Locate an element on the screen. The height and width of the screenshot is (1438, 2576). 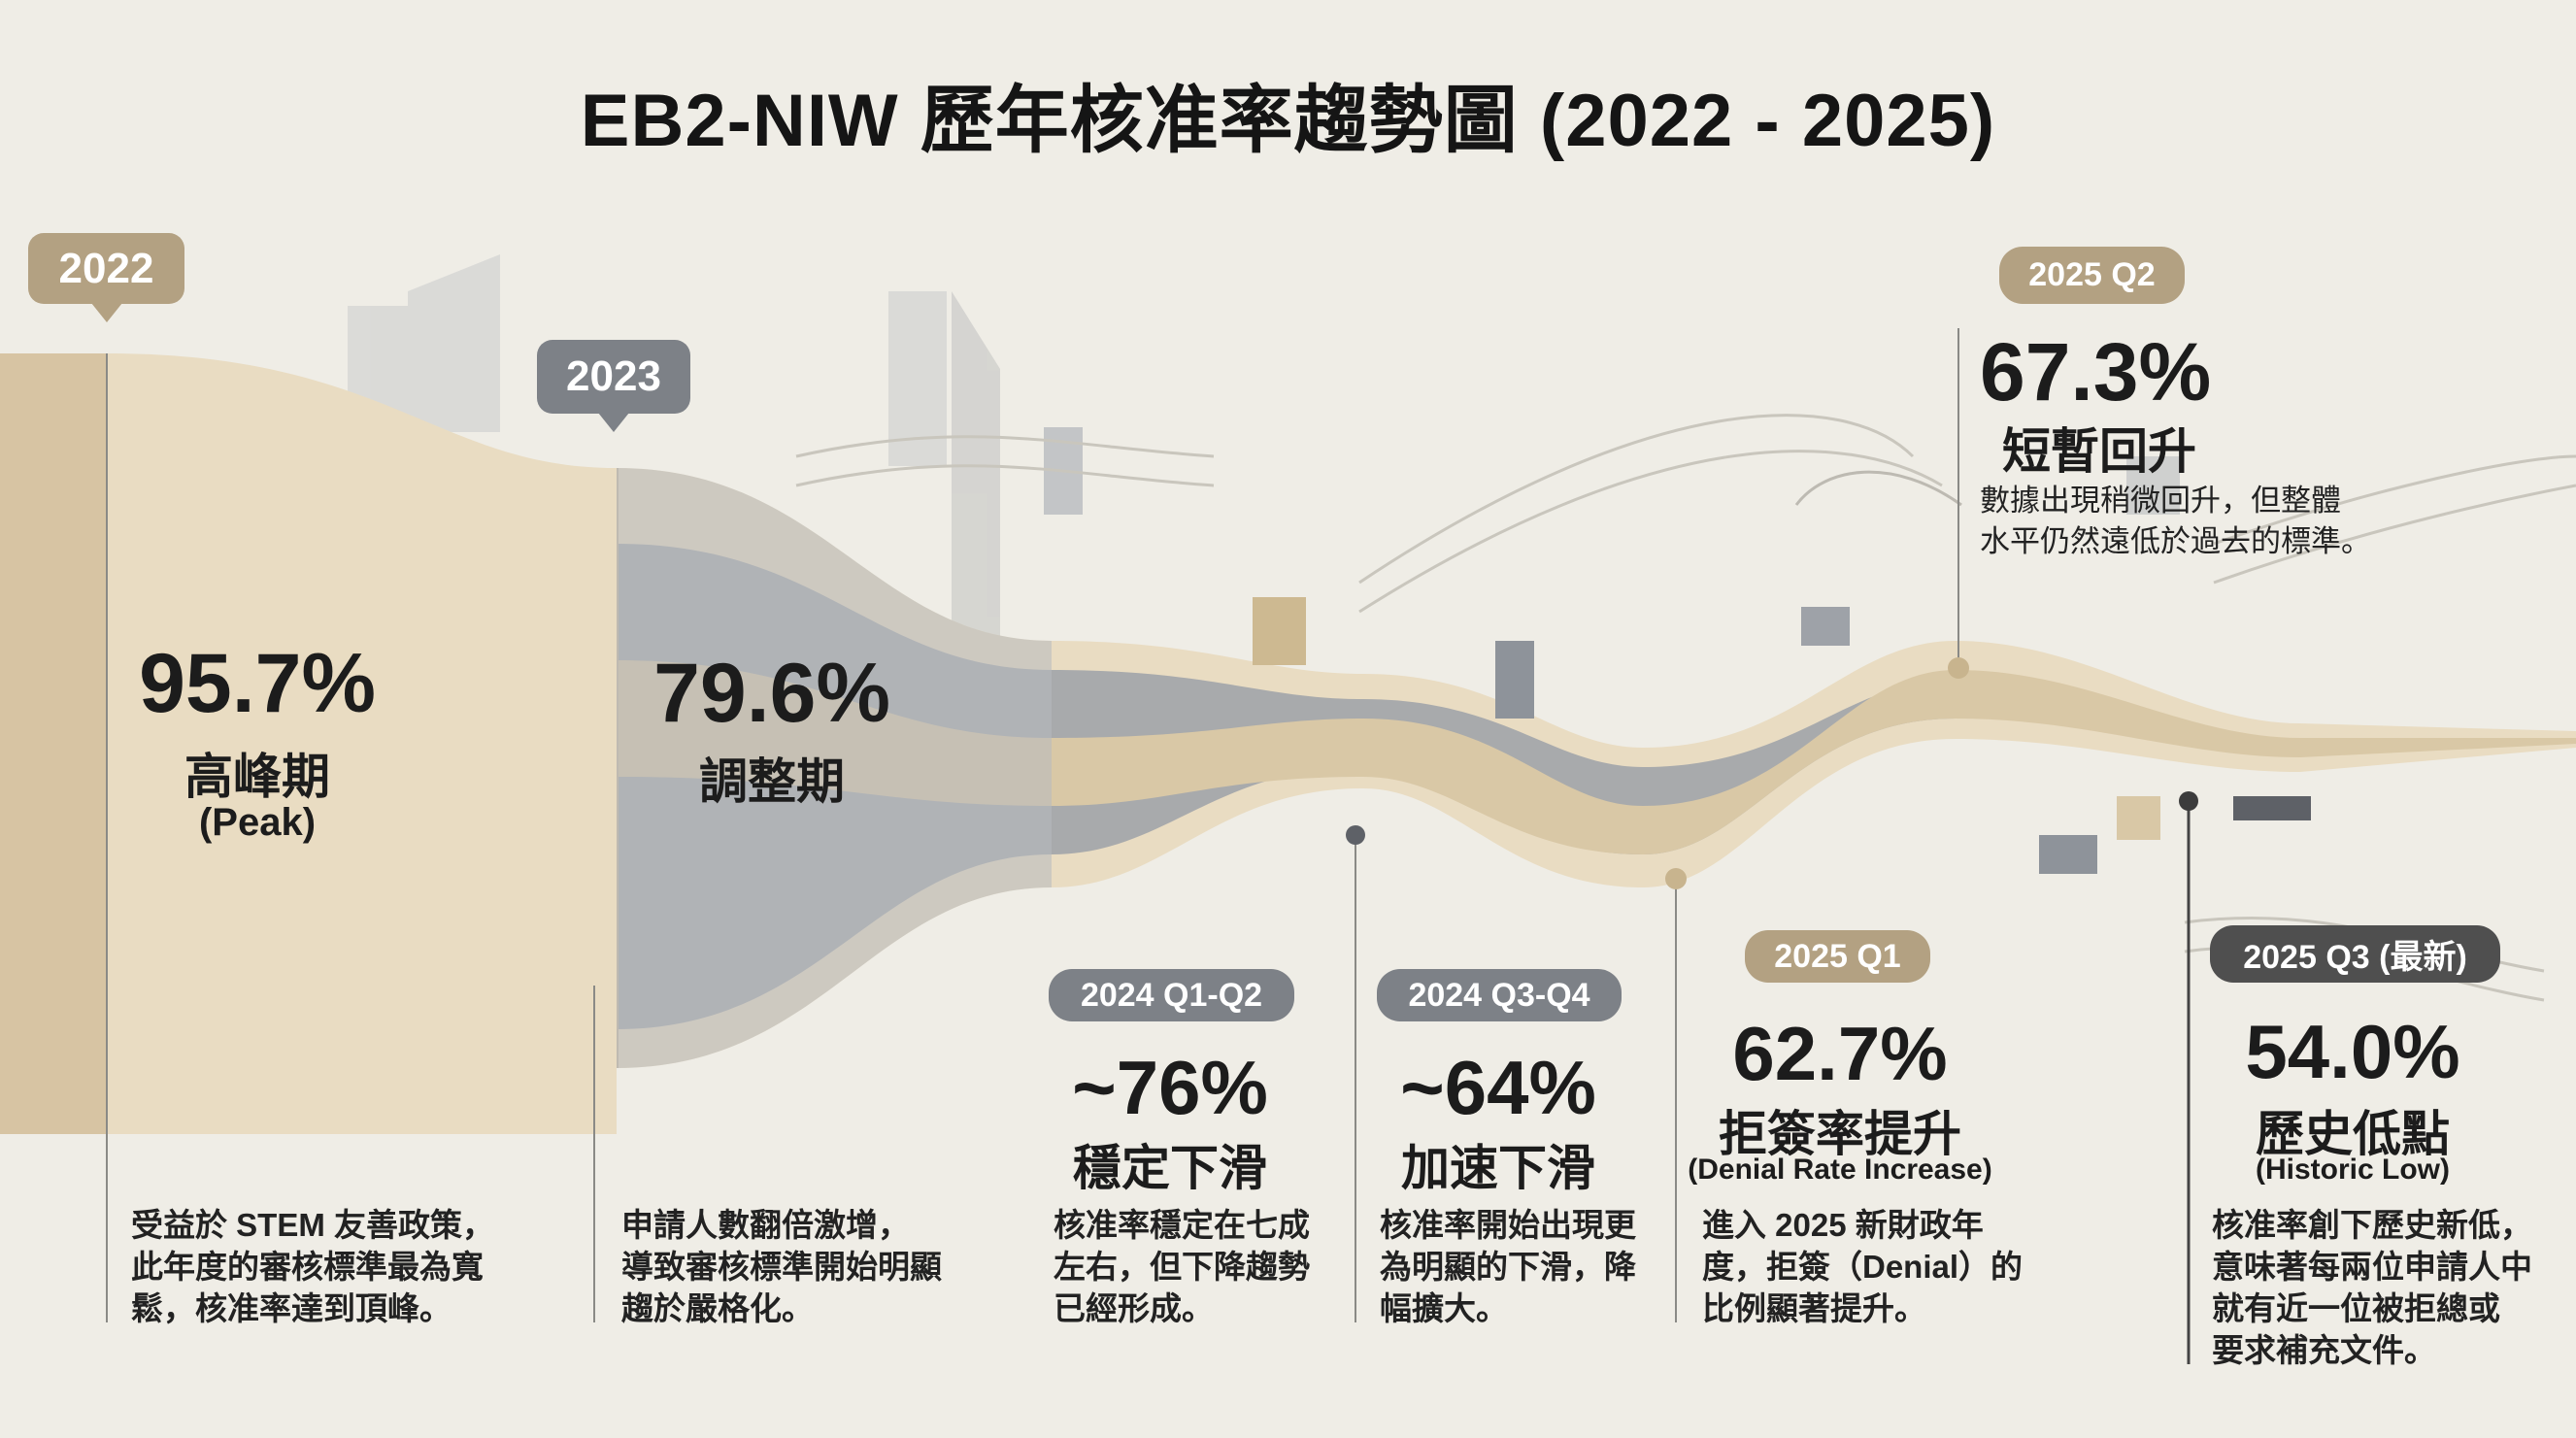
marker-2025-q1 is located at coordinates (1676, 878).